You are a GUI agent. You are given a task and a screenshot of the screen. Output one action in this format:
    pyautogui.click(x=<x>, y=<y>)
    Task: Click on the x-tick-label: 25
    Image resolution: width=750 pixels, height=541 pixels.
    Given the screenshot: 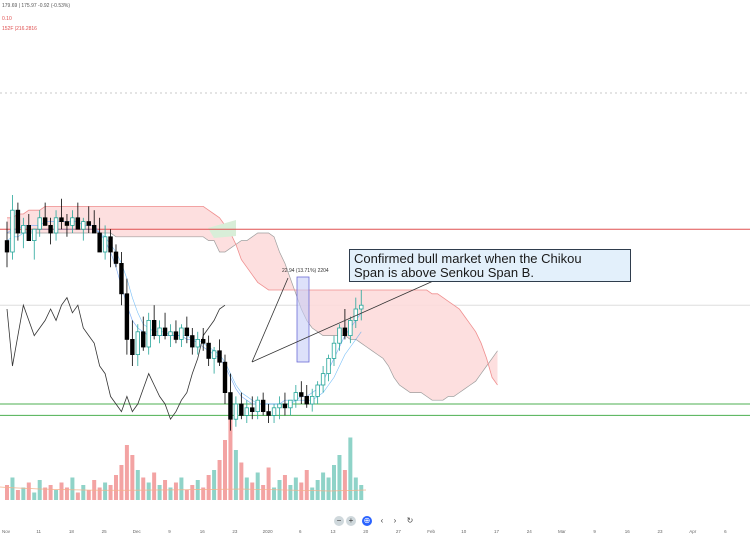 What is the action you would take?
    pyautogui.click(x=105, y=531)
    